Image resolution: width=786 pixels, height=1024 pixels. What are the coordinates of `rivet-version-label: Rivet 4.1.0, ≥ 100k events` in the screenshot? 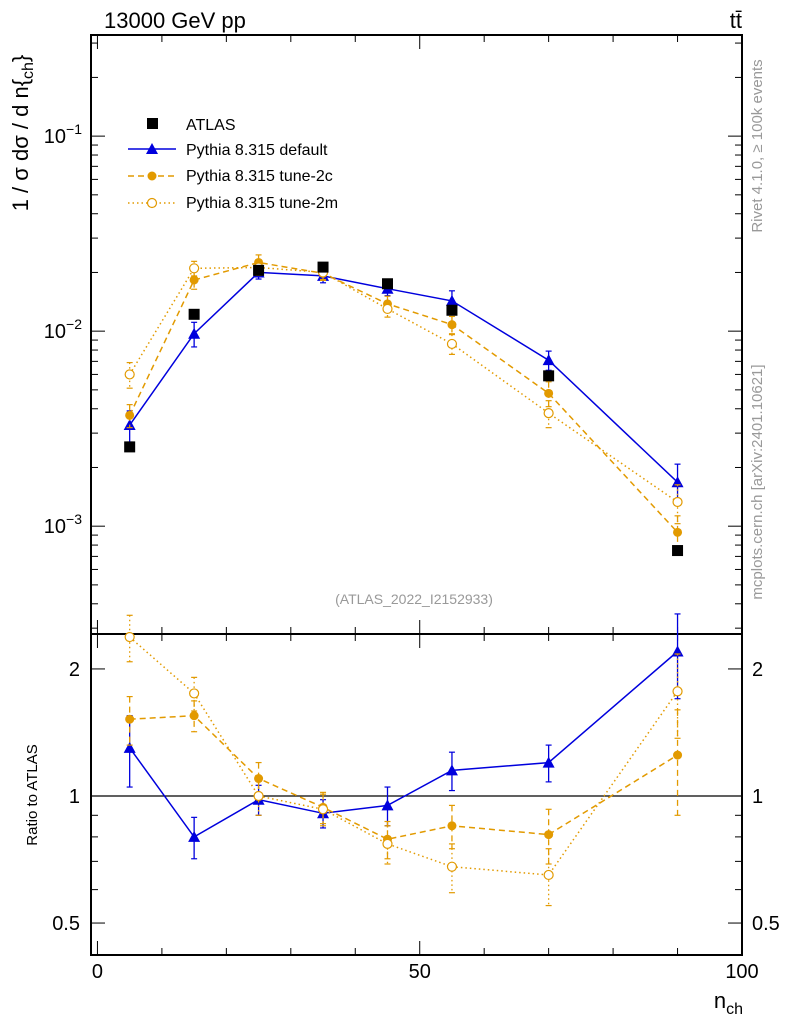 It's located at (757, 145).